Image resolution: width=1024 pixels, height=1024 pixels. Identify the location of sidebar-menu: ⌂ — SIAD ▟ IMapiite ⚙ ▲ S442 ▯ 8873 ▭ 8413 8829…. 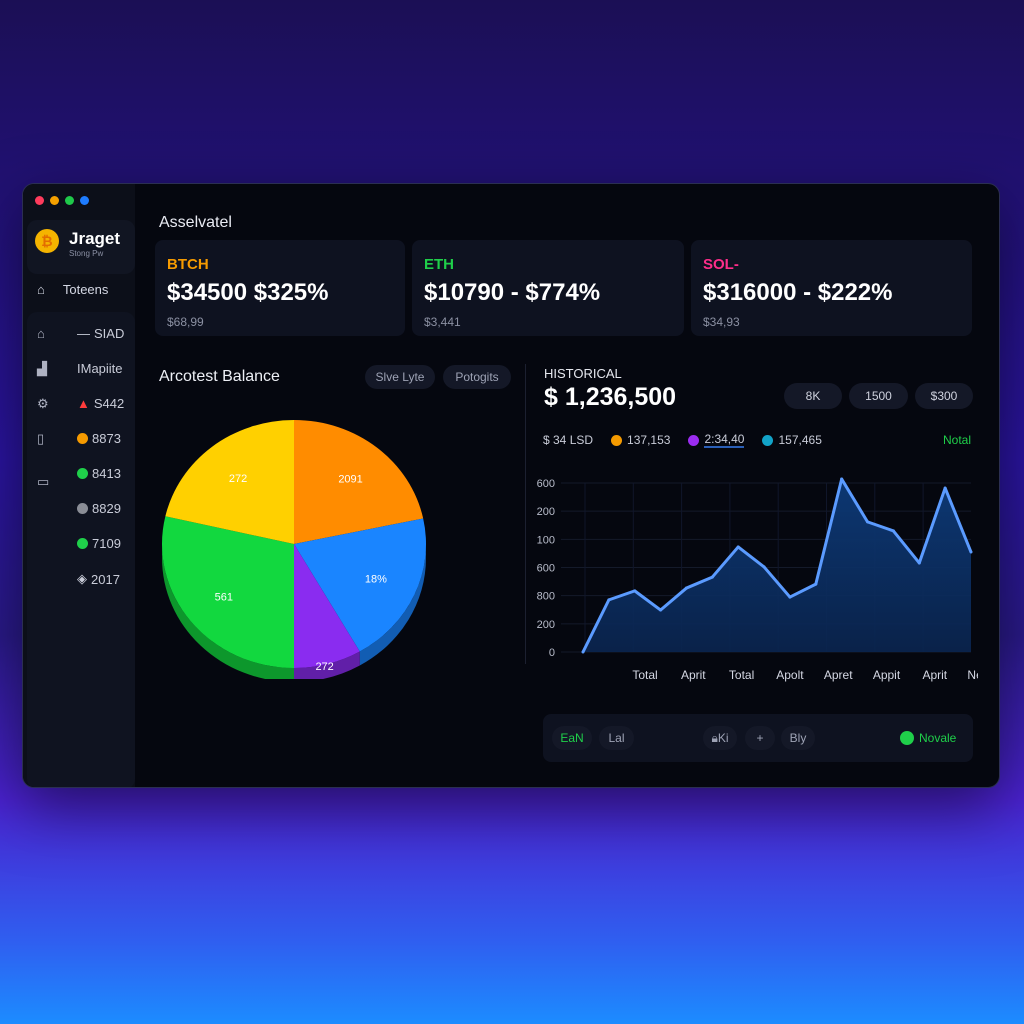
(81, 549).